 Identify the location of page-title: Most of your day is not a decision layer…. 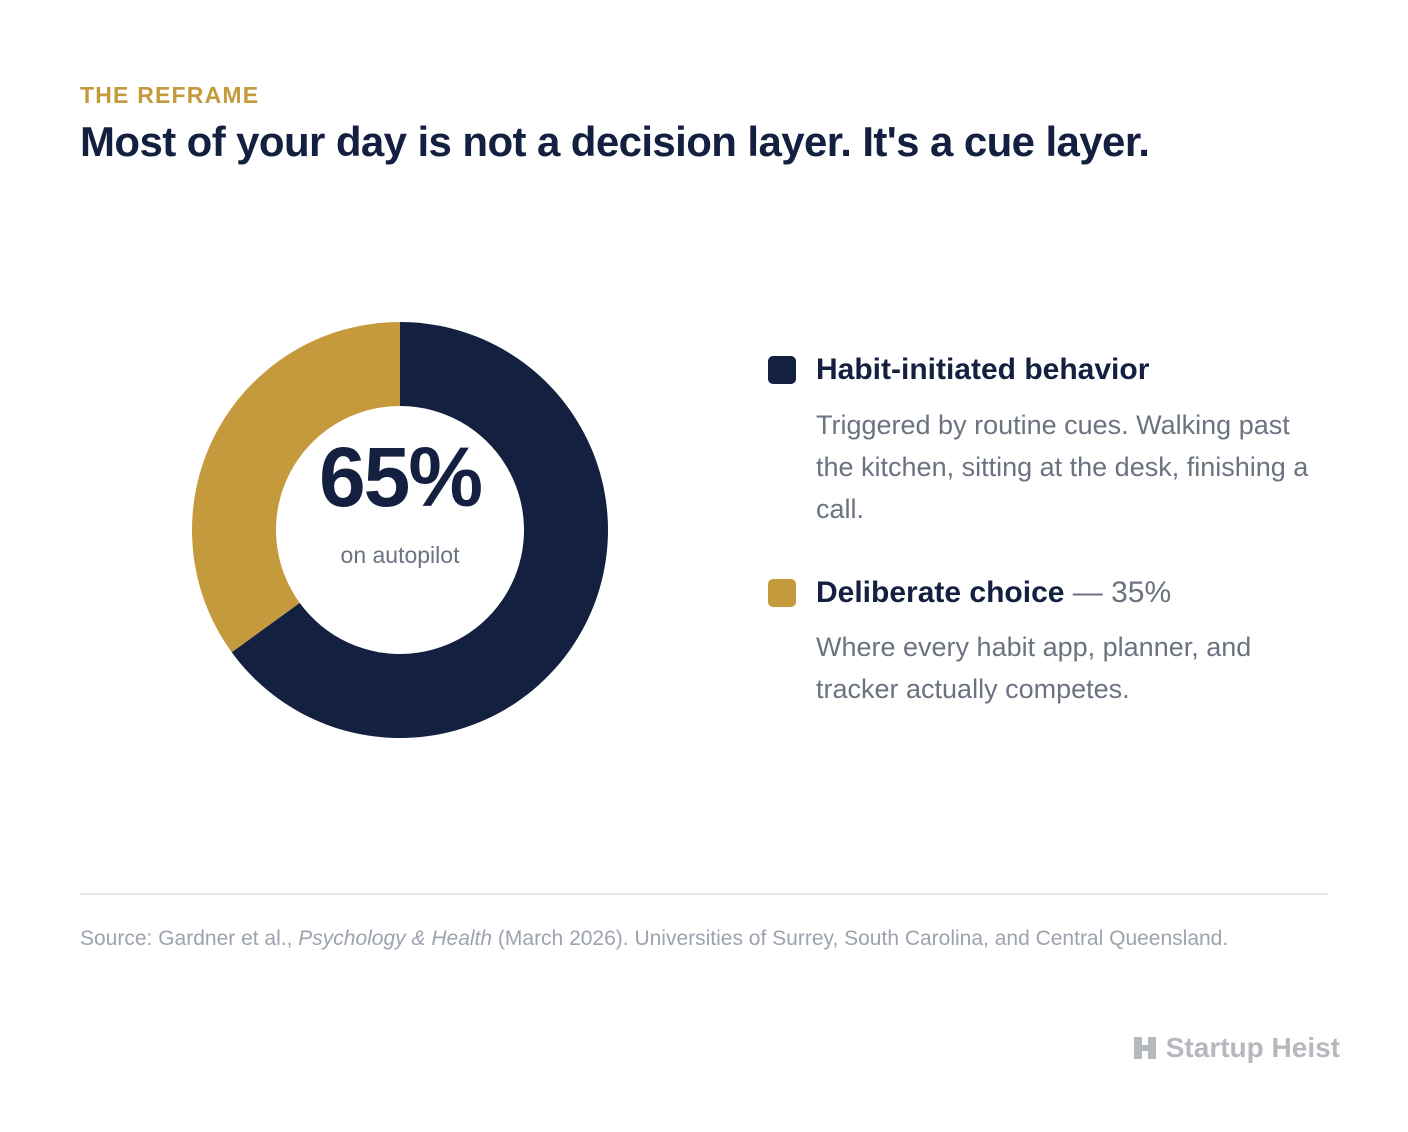
(615, 141).